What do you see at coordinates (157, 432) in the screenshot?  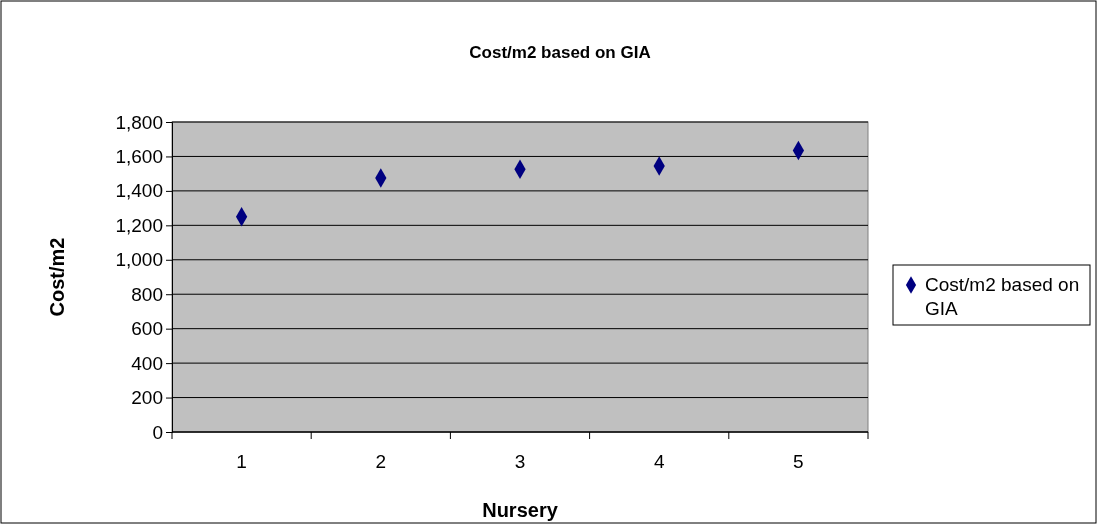 I see `y-tick-label: 0` at bounding box center [157, 432].